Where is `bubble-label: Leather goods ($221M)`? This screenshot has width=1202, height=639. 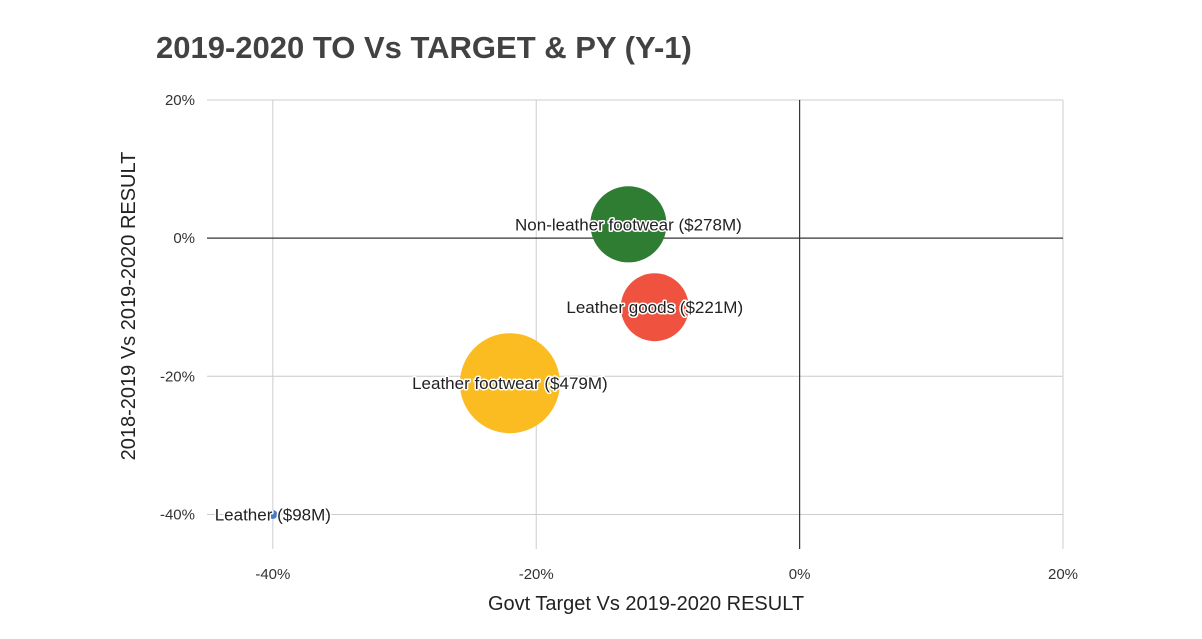
bubble-label: Leather goods ($221M) is located at coordinates (654, 307).